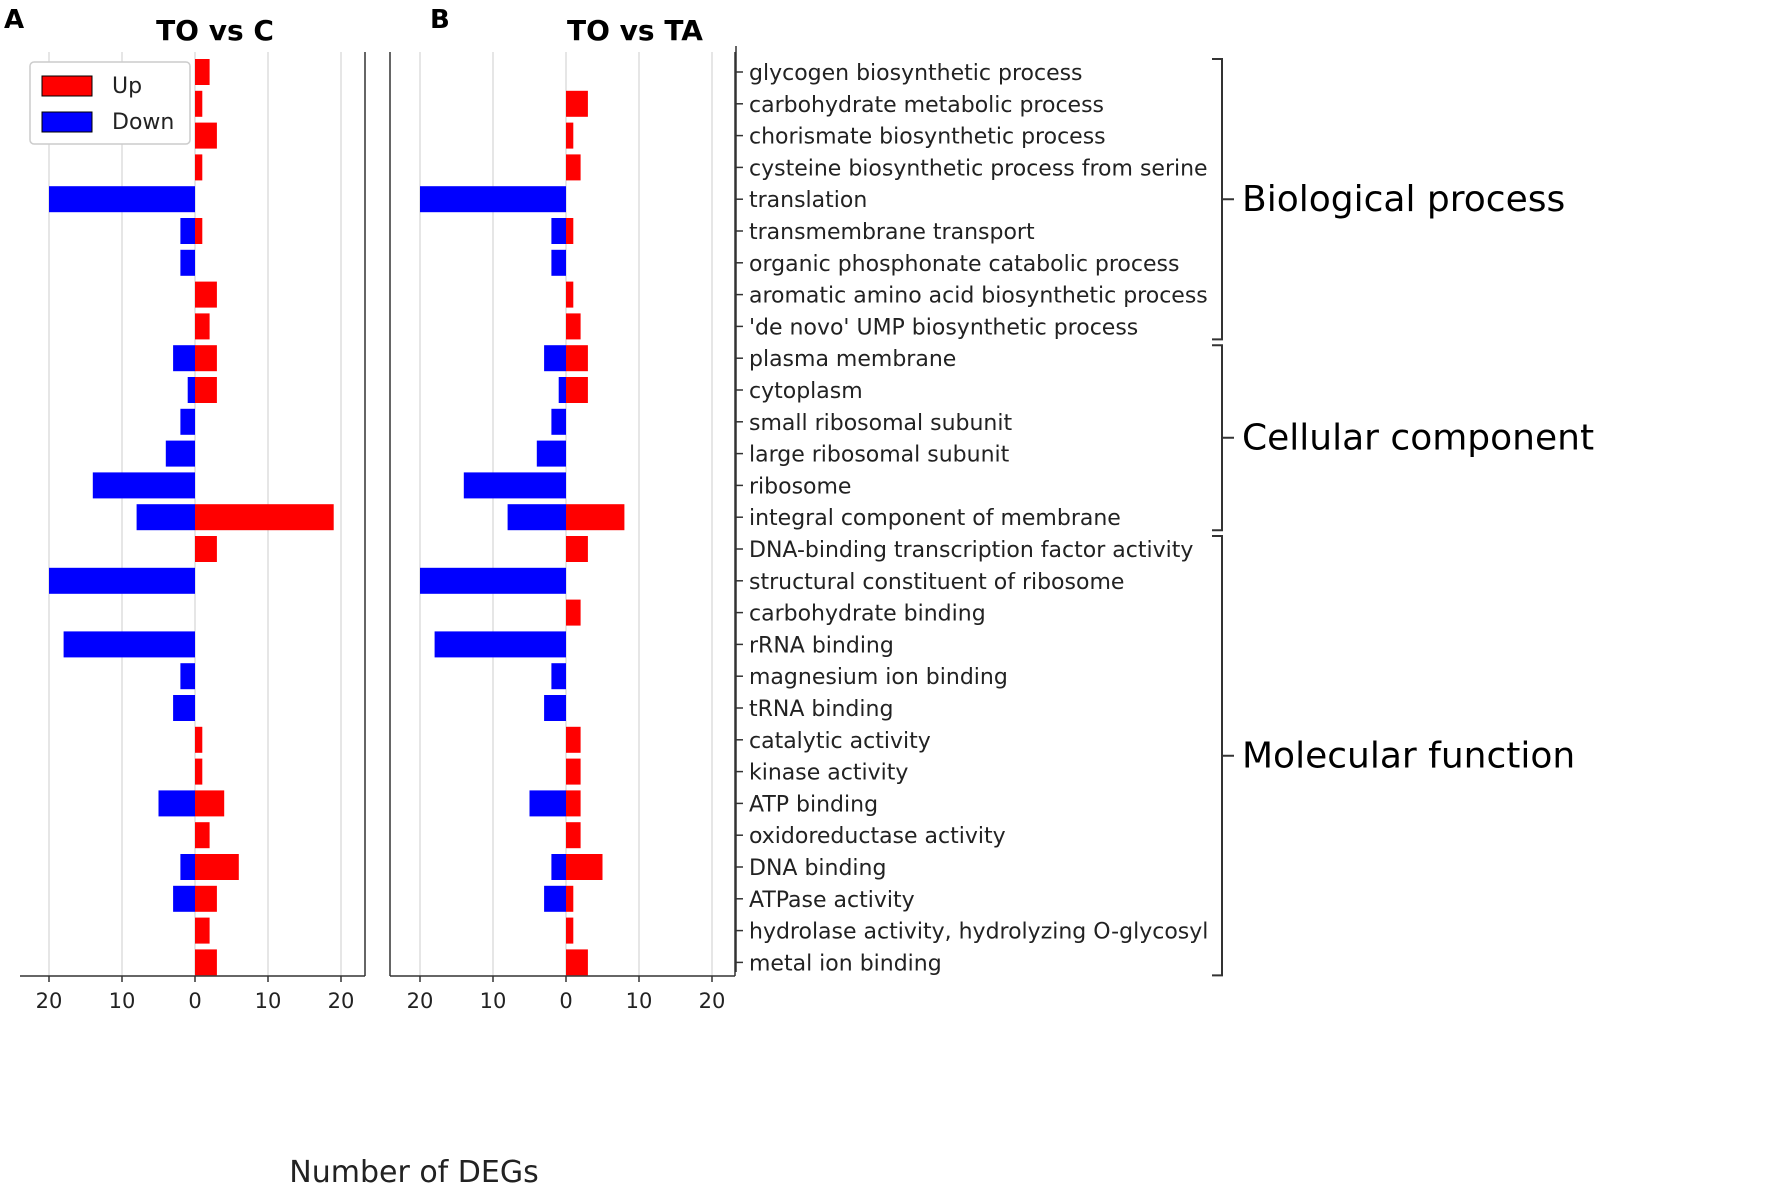 The height and width of the screenshot is (1195, 1772). I want to click on legend: Up Down, so click(110, 103).